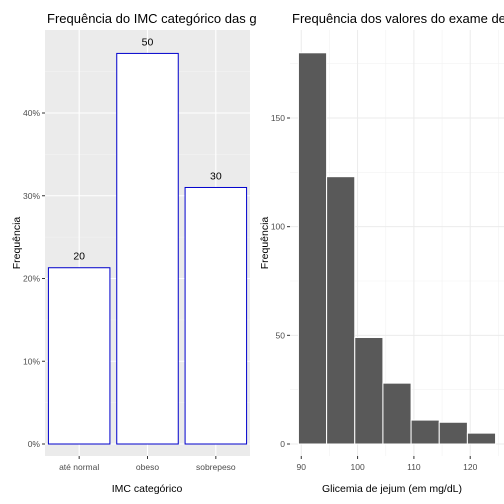 The width and height of the screenshot is (504, 504). I want to click on left-y-tick-label: 20%, so click(31, 279).